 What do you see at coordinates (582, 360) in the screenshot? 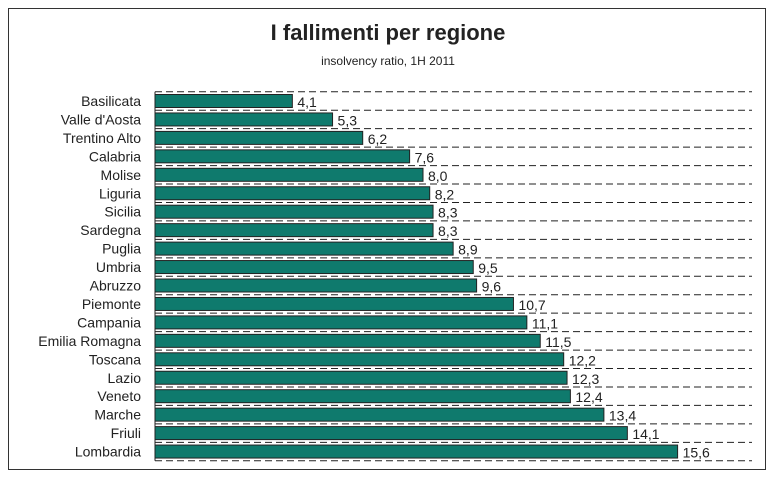
I see `value-label: 12,2` at bounding box center [582, 360].